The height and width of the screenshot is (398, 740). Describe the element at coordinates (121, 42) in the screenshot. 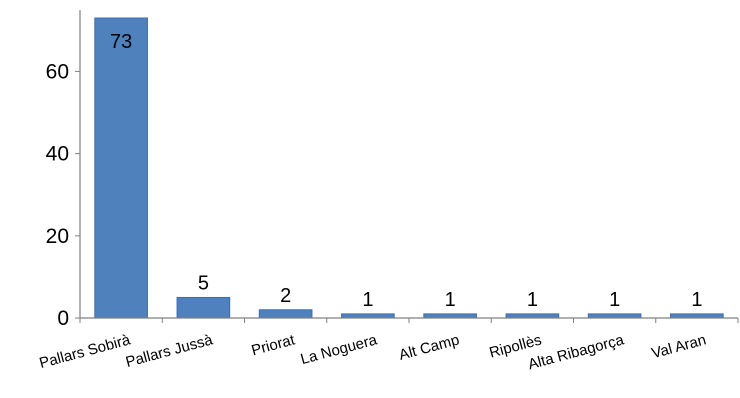

I see `data-label: 73` at that location.